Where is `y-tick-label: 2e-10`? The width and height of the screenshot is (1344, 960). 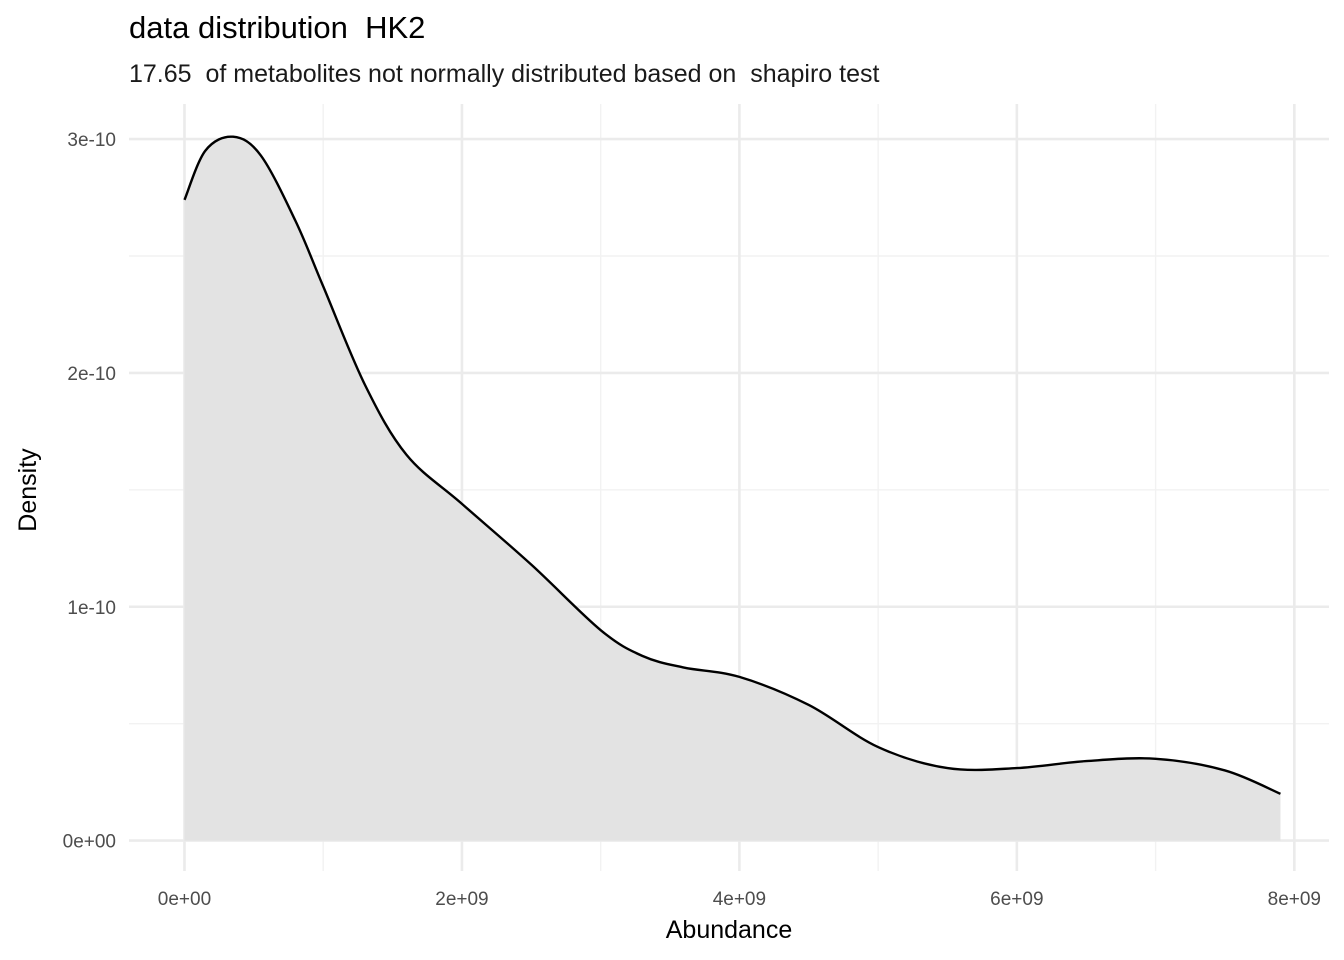 y-tick-label: 2e-10 is located at coordinates (91, 374).